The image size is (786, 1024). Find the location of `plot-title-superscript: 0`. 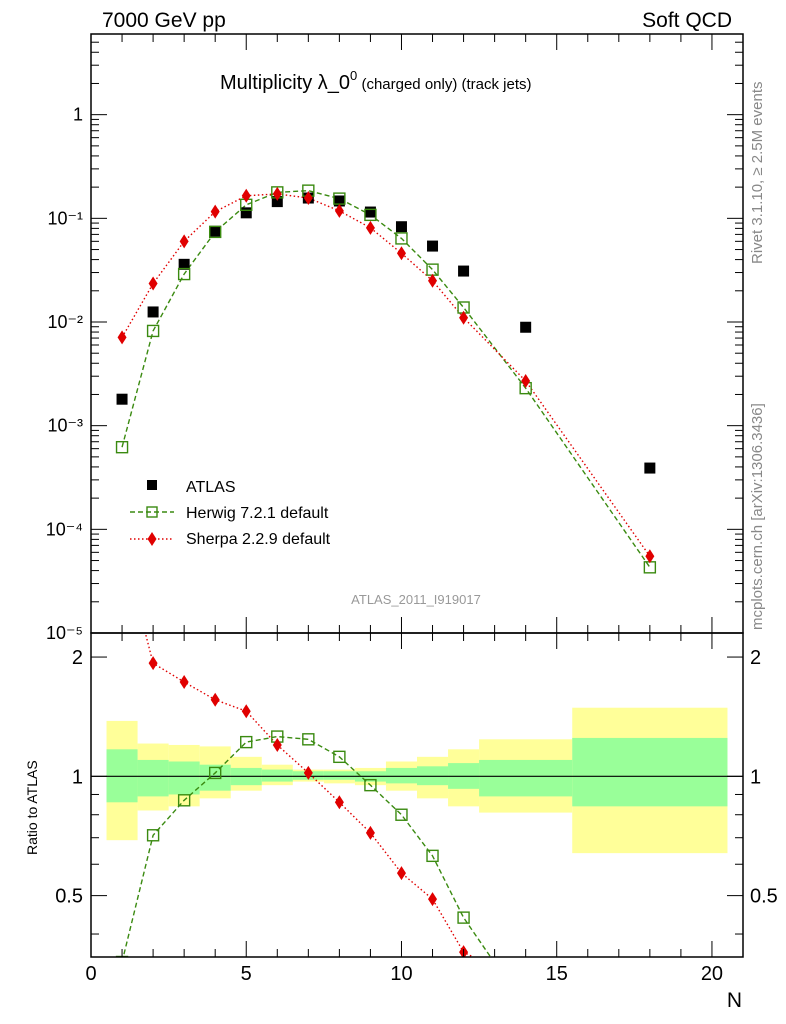

plot-title-superscript: 0 is located at coordinates (353, 75).